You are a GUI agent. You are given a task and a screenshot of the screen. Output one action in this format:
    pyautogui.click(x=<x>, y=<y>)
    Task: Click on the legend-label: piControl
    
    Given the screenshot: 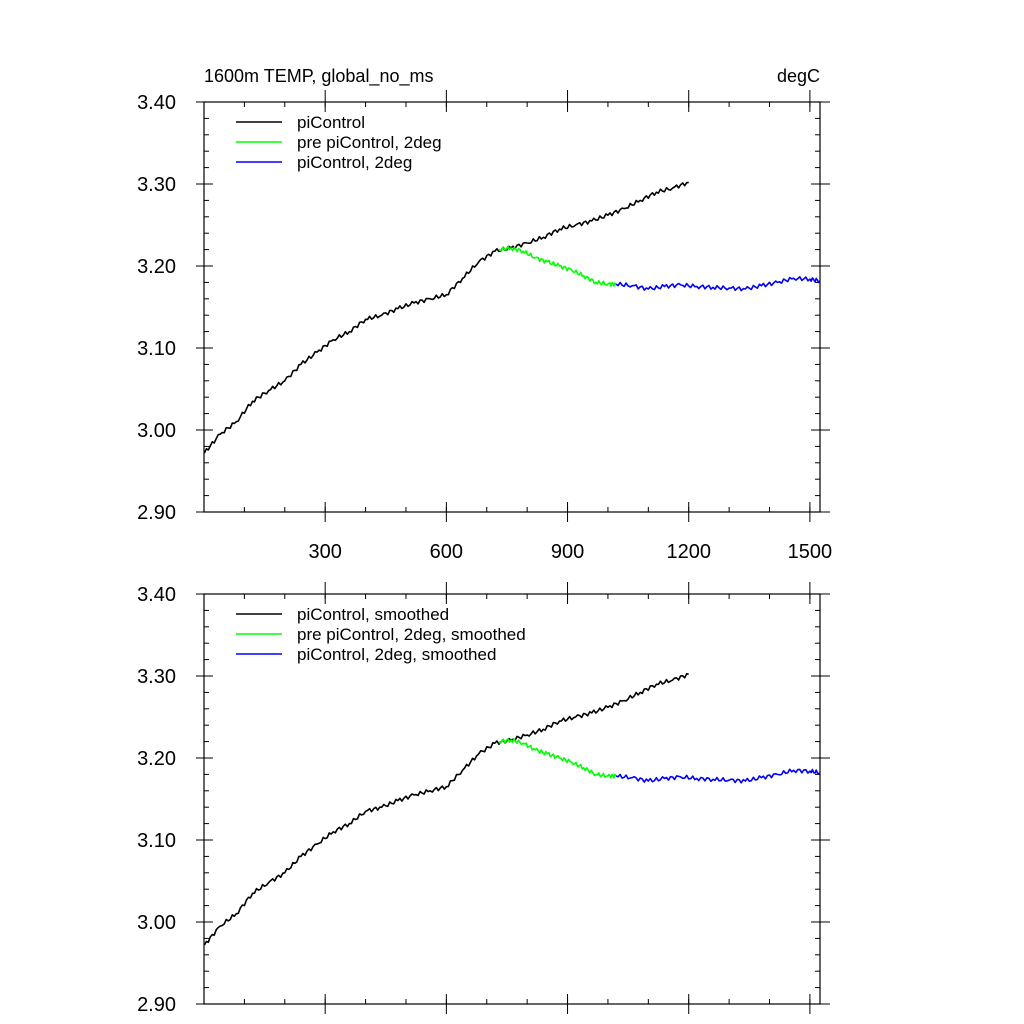 What is the action you would take?
    pyautogui.click(x=331, y=122)
    